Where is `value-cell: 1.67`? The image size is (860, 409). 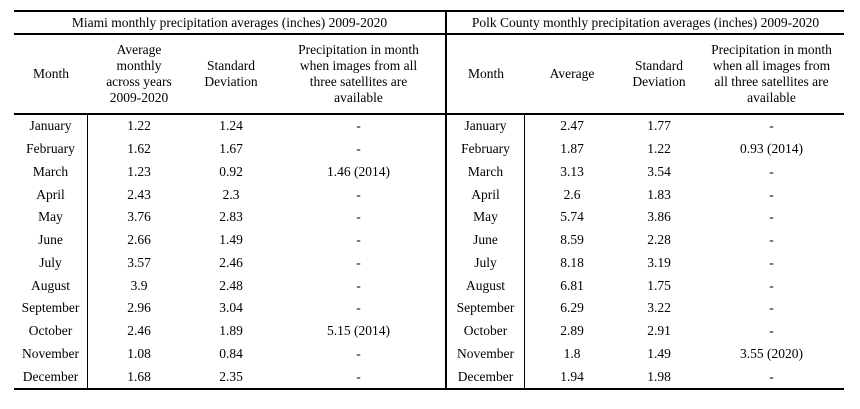
value-cell: 1.67 is located at coordinates (231, 149).